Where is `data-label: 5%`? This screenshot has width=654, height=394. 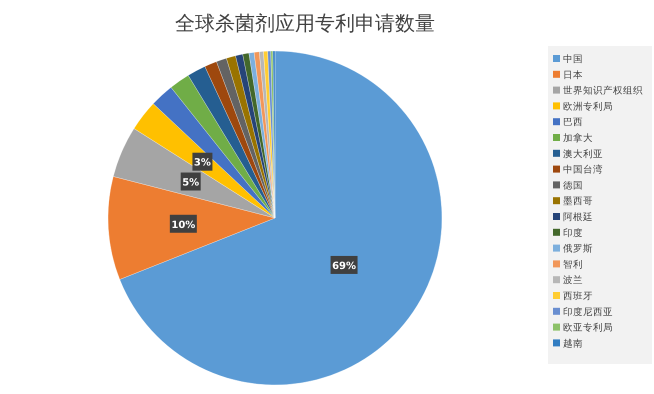
data-label: 5% is located at coordinates (191, 183).